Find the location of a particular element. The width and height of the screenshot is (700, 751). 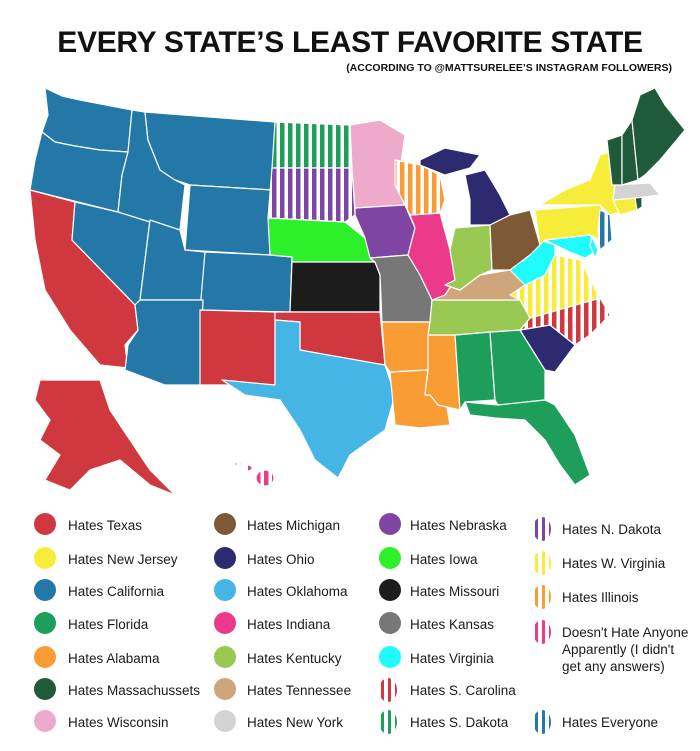

page-title: EVERY STATE’S LEAST FAVORITE STATE is located at coordinates (350, 42).